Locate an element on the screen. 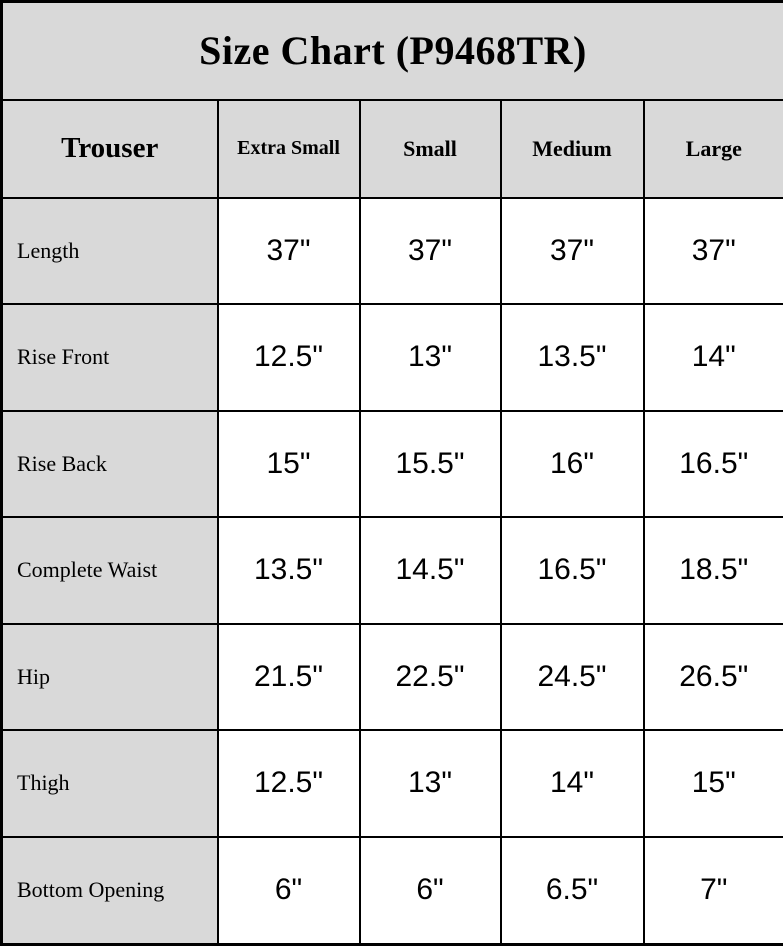 This screenshot has height=946, width=783. chart-title: Size Chart (P9468TR) is located at coordinates (391, 50).